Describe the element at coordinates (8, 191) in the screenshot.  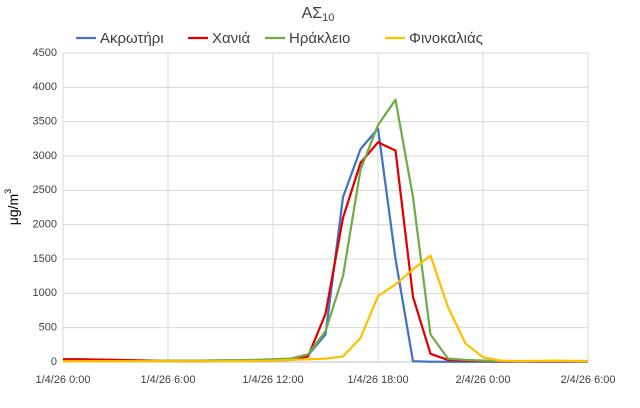
I see `y-label-superscript: 3` at that location.